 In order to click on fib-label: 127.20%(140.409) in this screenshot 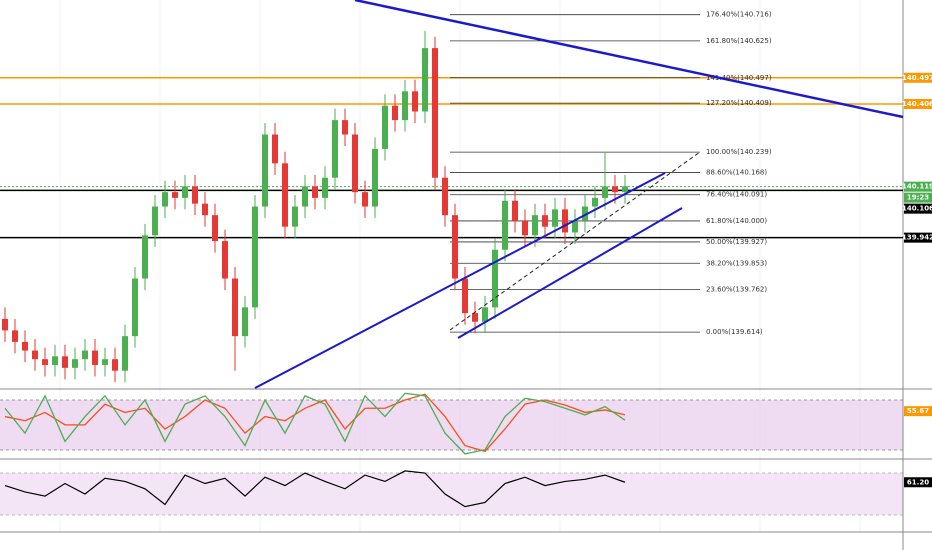, I will do `click(739, 103)`.